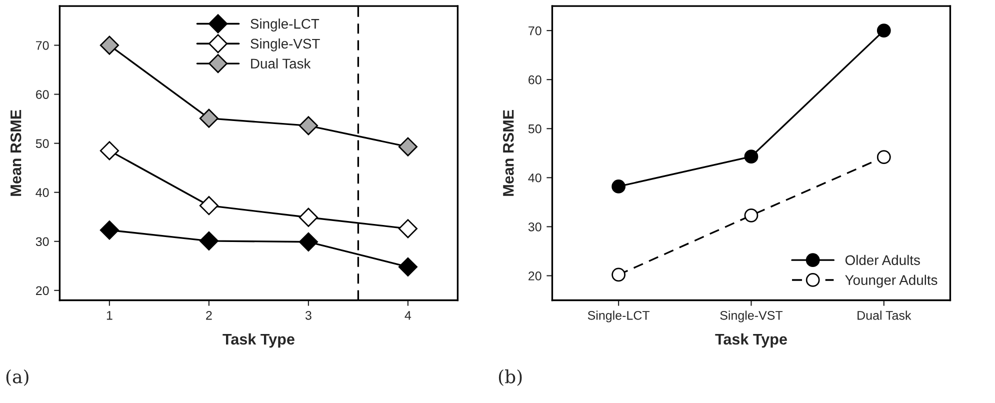  What do you see at coordinates (281, 63) in the screenshot?
I see `legend-label: Dual Task` at bounding box center [281, 63].